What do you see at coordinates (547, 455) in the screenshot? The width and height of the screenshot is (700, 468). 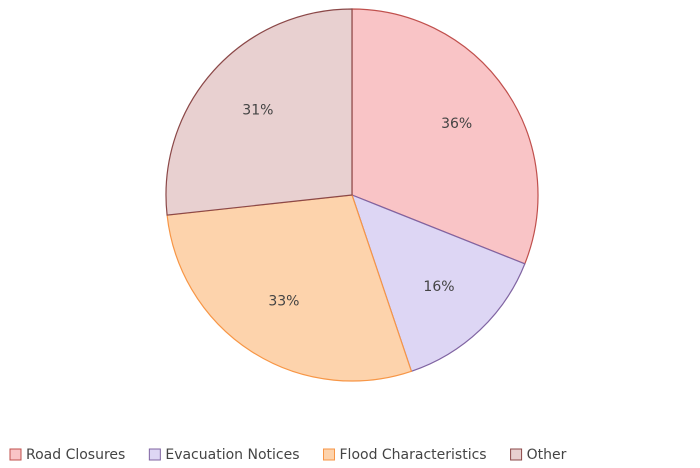 I see `legend-label: Other` at bounding box center [547, 455].